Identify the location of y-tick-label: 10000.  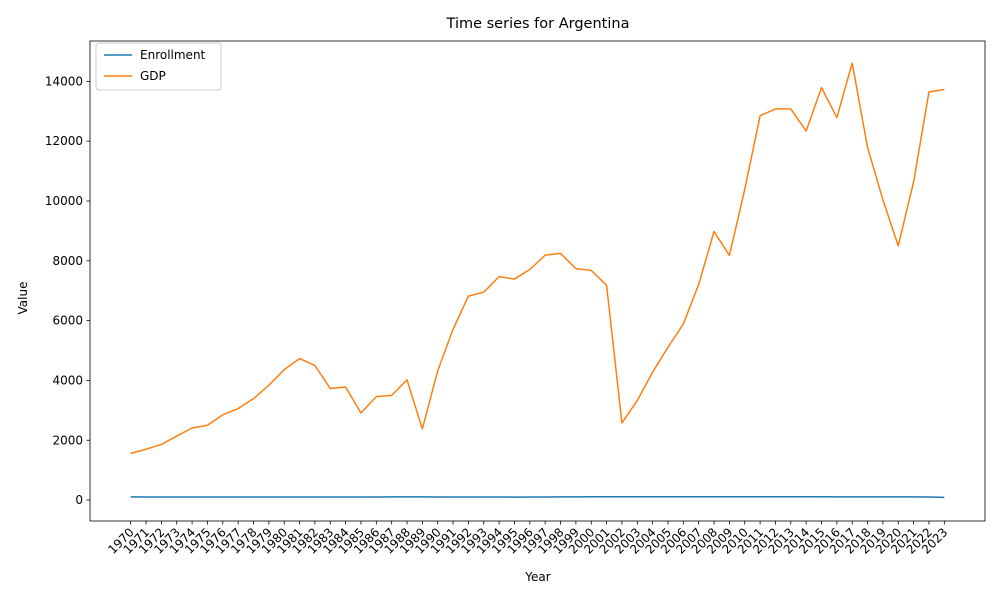
(64, 201).